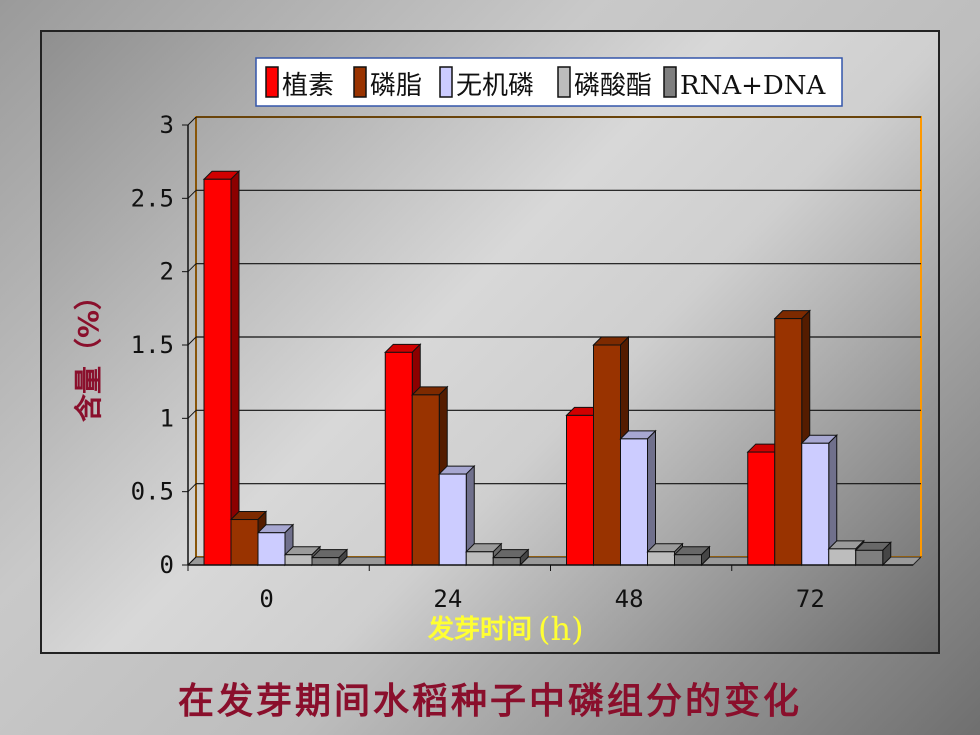 Image resolution: width=980 pixels, height=735 pixels. Describe the element at coordinates (489, 701) in the screenshot. I see `slide-caption: 在发芽期间水稻种子中磷组分的变化` at that location.